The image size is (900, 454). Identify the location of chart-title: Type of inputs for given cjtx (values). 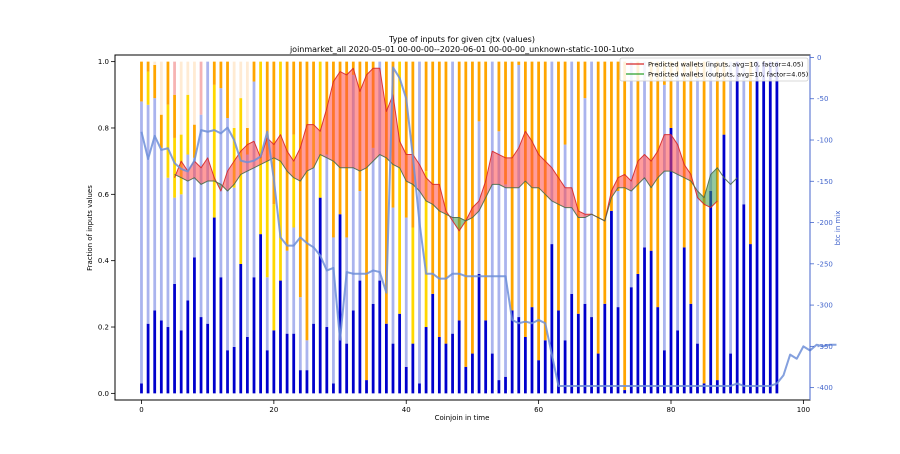
(461, 39).